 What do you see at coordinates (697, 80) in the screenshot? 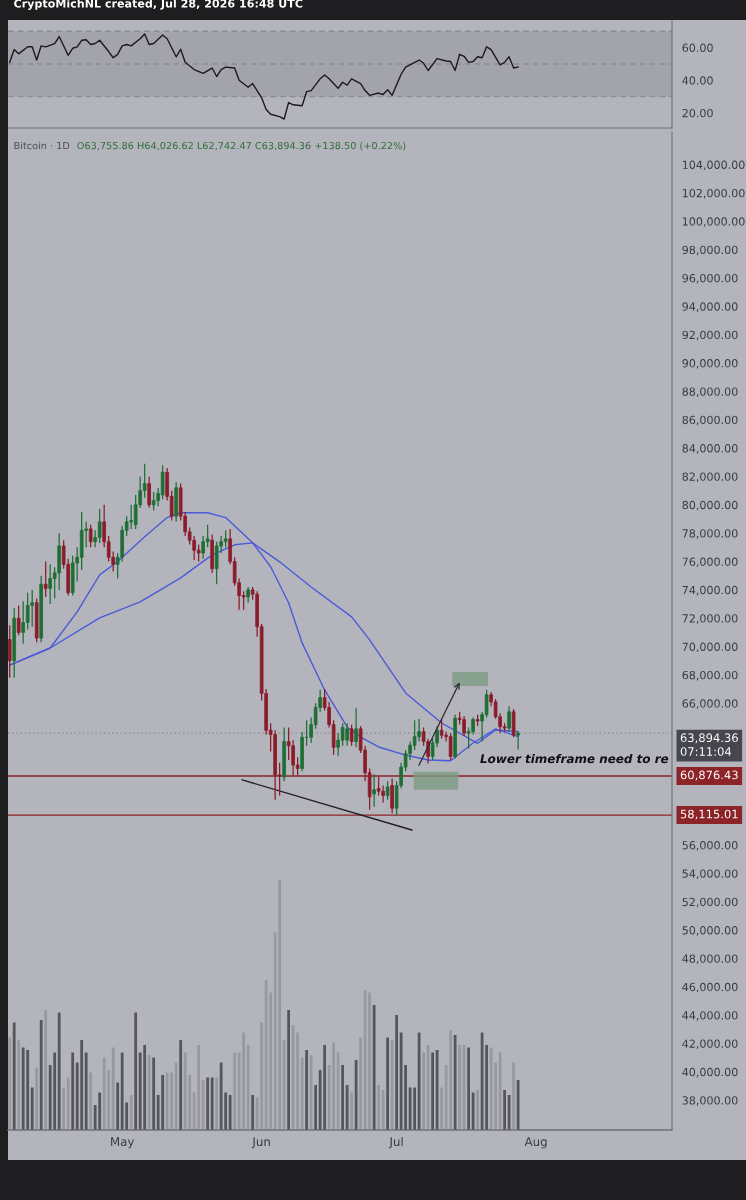
I see `y-tick-label: 40.00` at bounding box center [697, 80].